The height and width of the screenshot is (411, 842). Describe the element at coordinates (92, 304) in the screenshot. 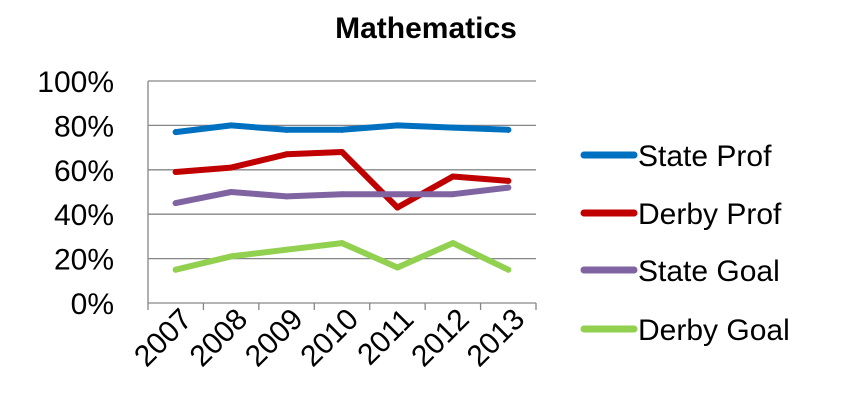

I see `y-tick-label: 0%` at that location.